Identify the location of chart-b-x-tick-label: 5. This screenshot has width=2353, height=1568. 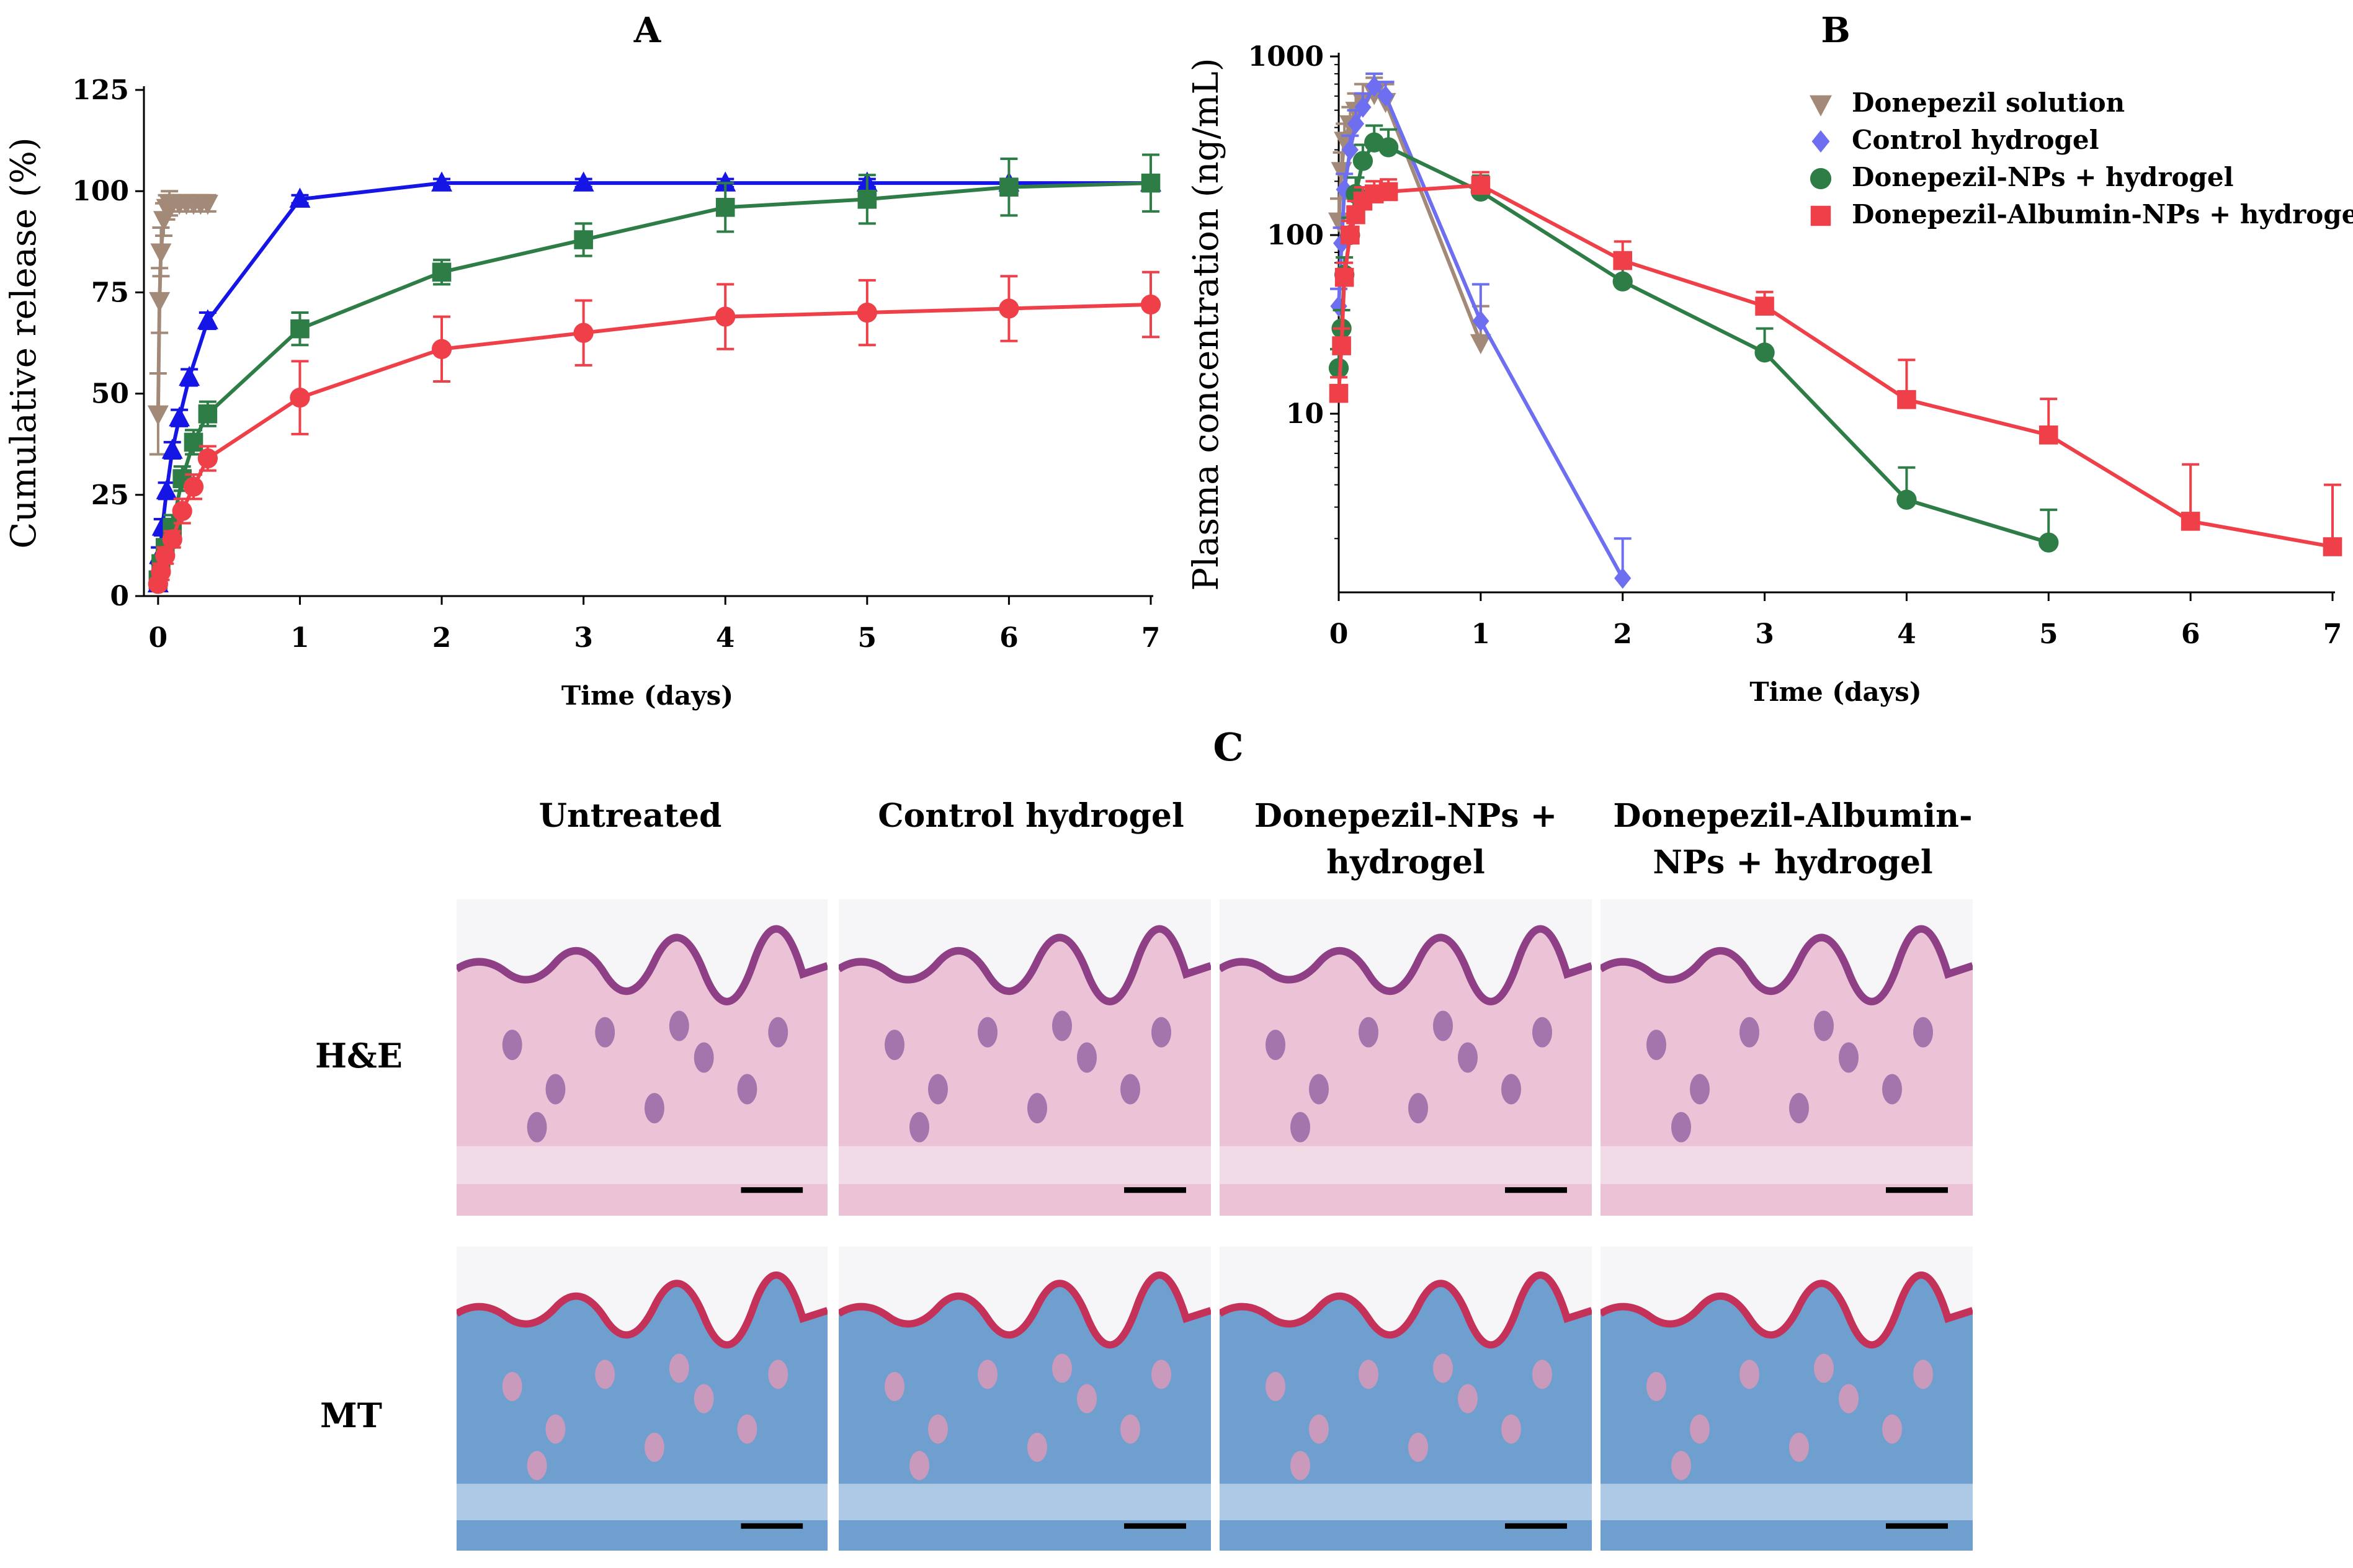
(2049, 634).